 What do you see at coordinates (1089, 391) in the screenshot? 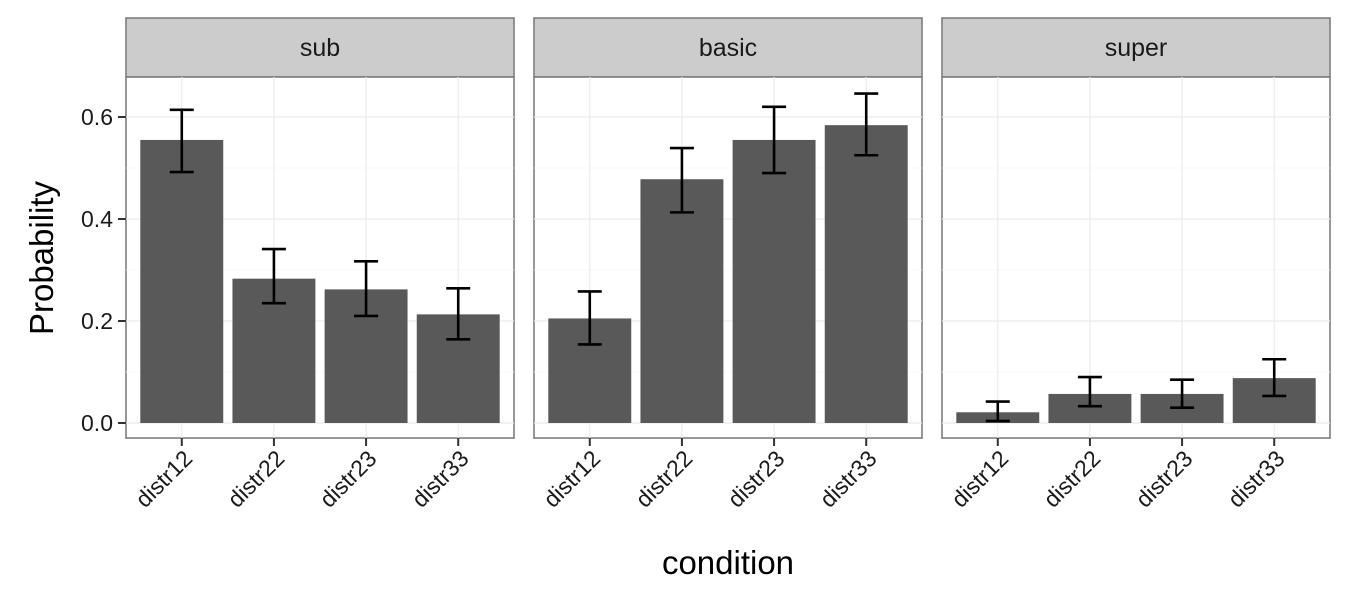
I see `error-bar-super-distr22` at bounding box center [1089, 391].